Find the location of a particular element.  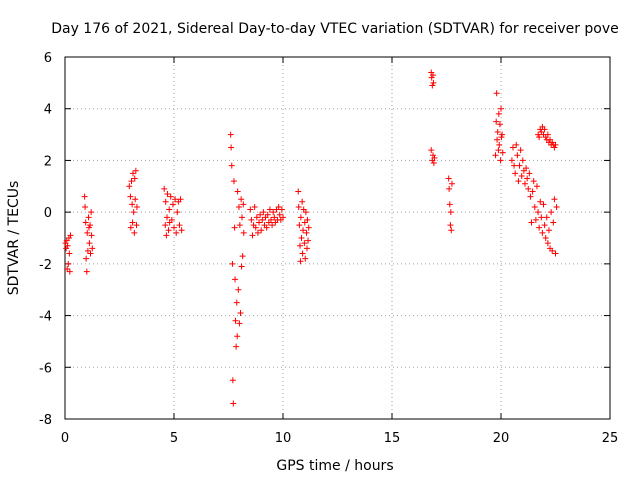

x-tick-label: 10 is located at coordinates (283, 438).